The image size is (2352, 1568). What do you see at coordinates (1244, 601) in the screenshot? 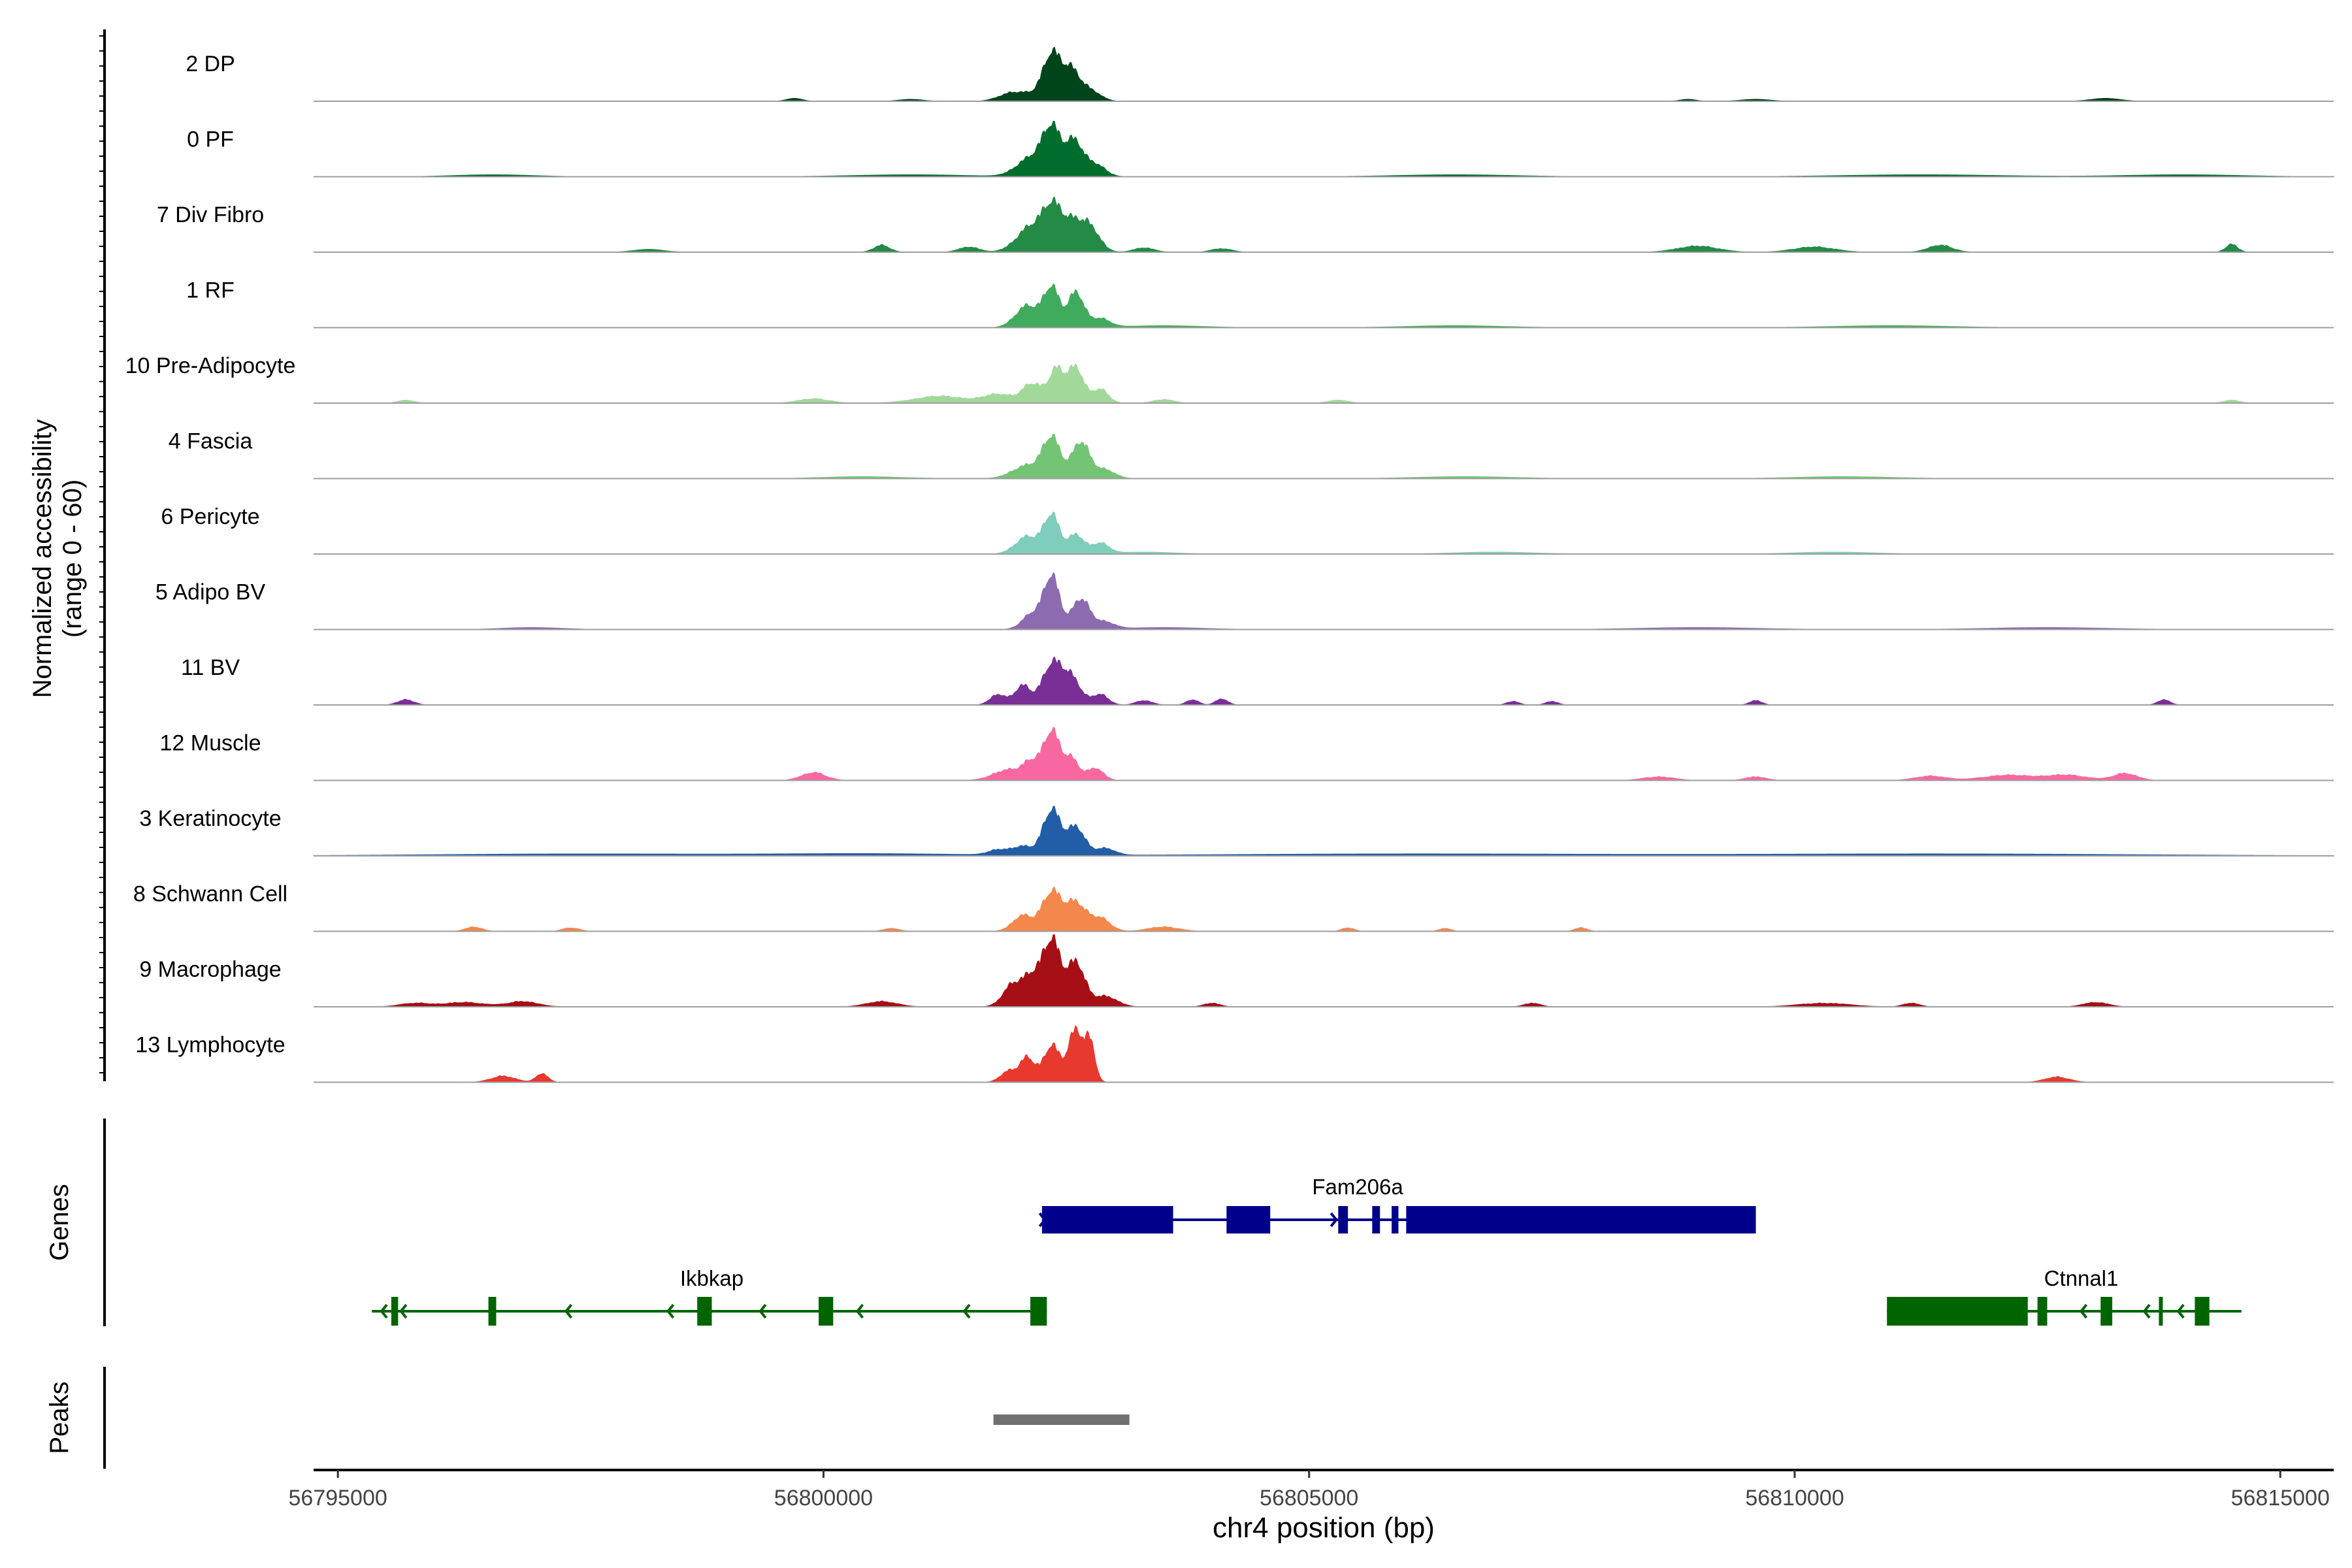
I see `track-8: 5 Adipo BV` at bounding box center [1244, 601].